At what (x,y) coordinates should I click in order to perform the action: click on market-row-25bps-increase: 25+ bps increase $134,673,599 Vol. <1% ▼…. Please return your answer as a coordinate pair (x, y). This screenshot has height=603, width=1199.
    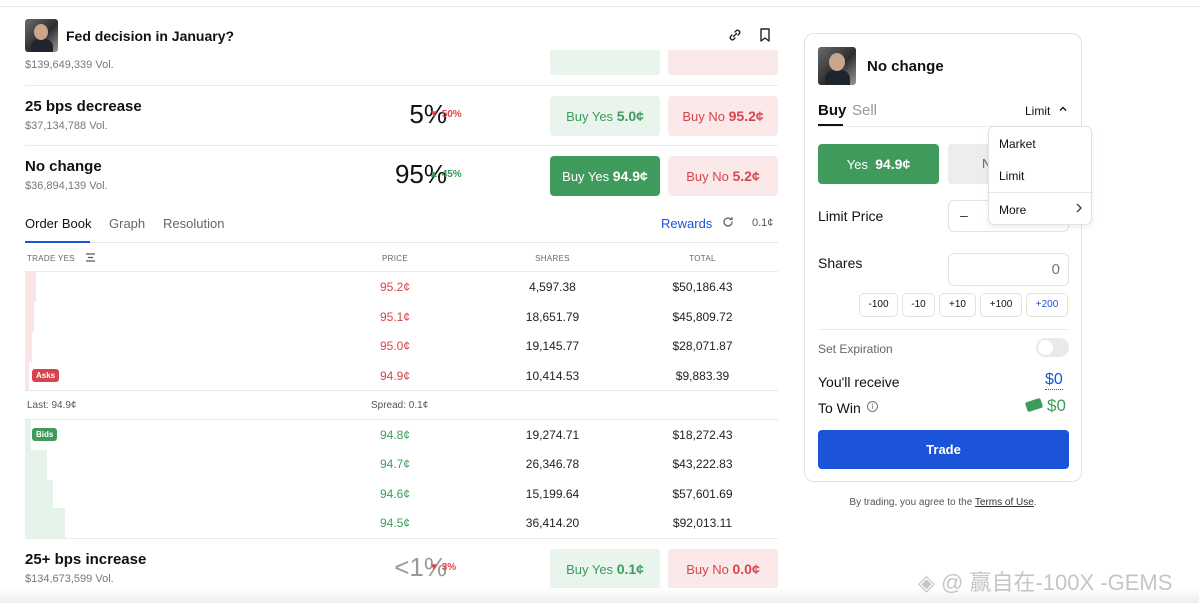
    Looking at the image, I should click on (401, 568).